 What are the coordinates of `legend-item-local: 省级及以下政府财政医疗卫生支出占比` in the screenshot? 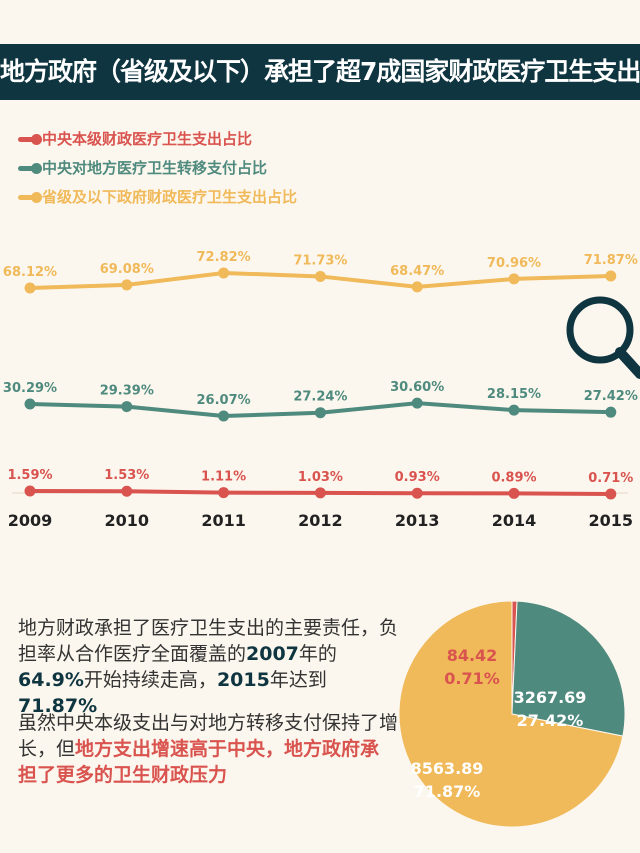 It's located at (157, 196).